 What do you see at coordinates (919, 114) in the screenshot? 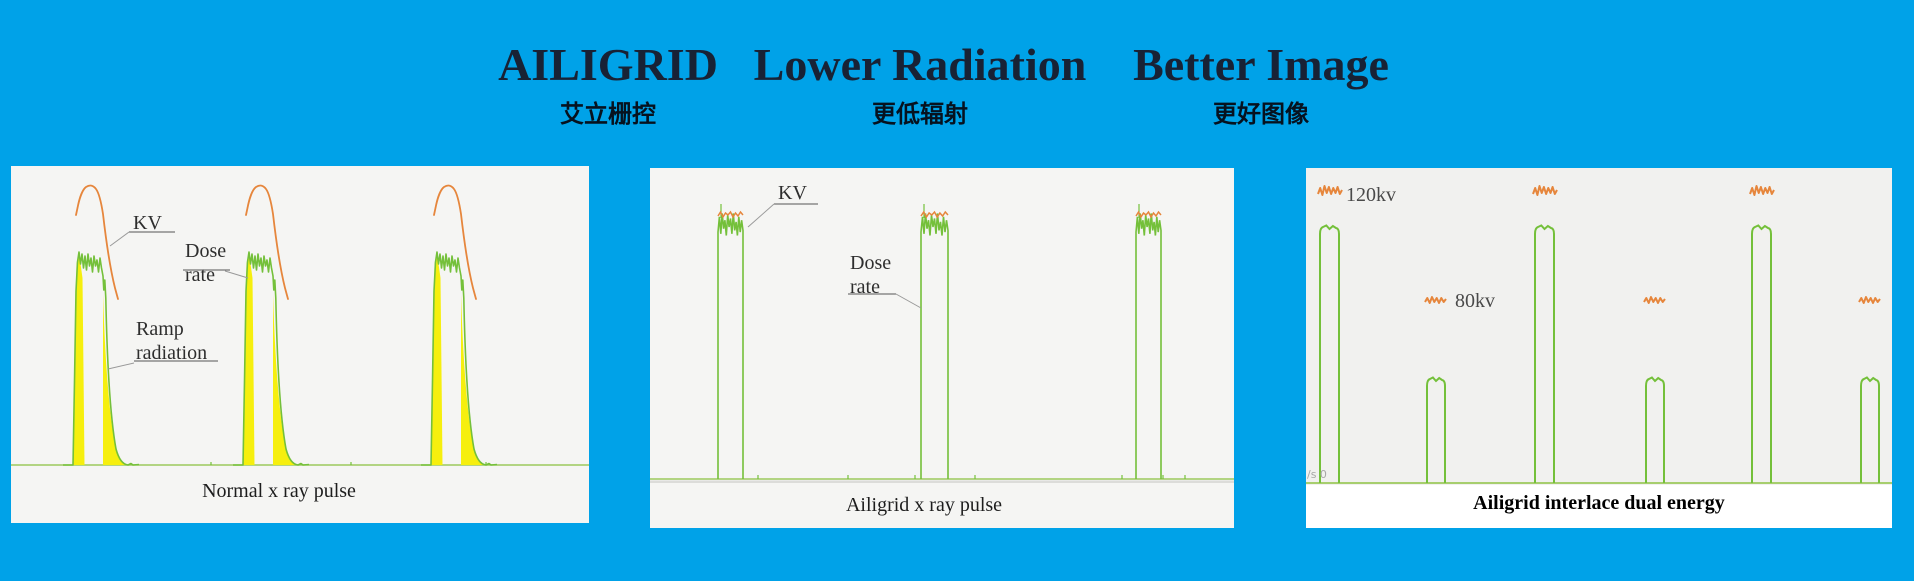
I see `header-subtitle: 更低辐射` at bounding box center [919, 114].